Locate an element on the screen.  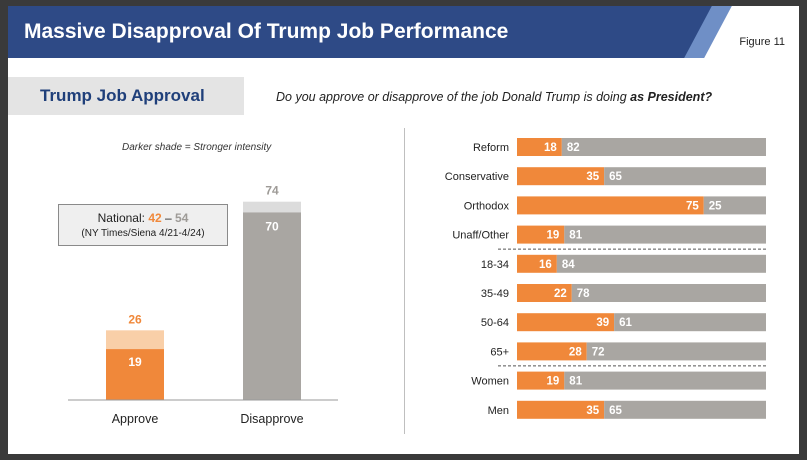
approve-value-women: 19 is located at coordinates (553, 382).